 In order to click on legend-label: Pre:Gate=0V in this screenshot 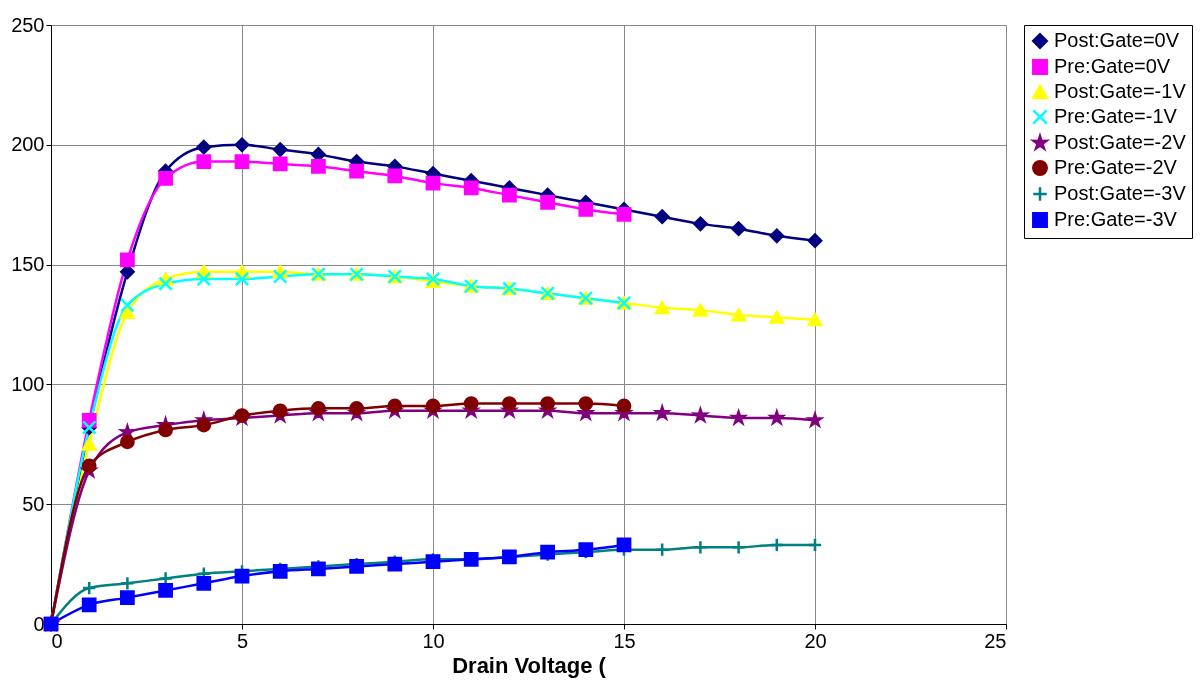, I will do `click(1112, 66)`.